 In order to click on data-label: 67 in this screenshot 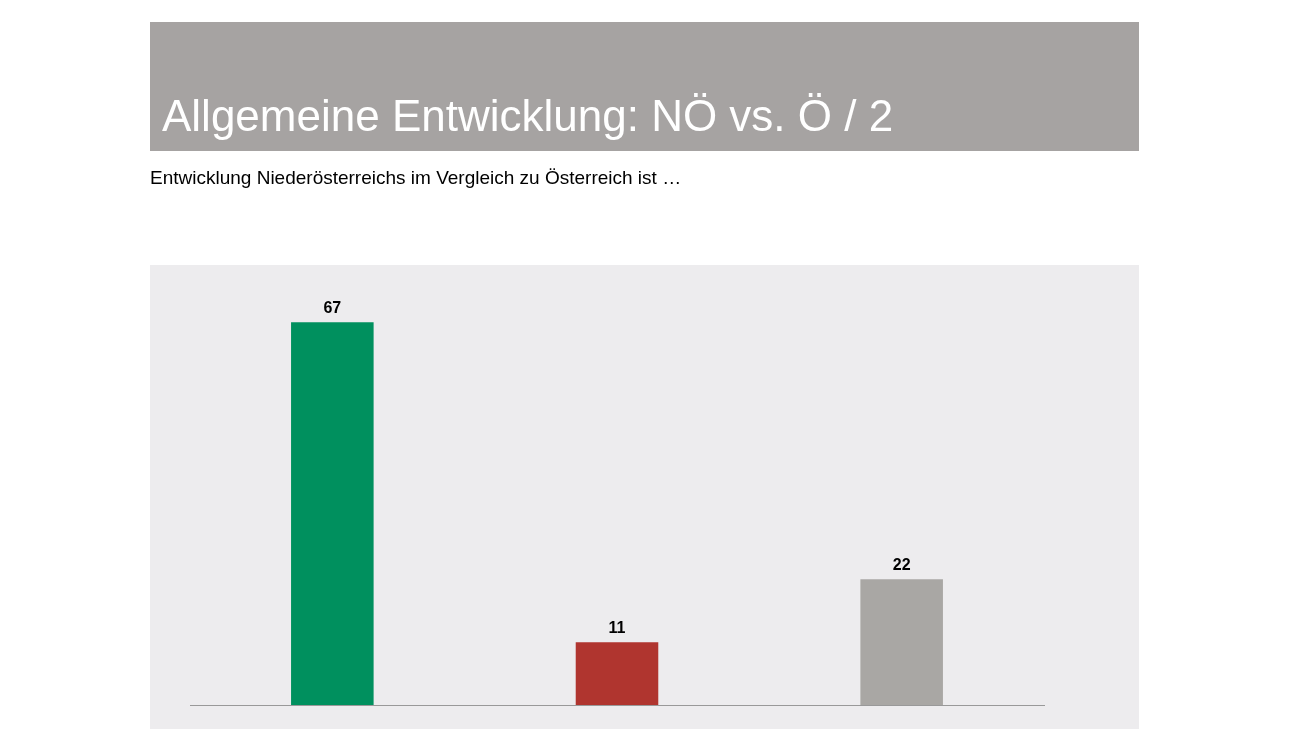, I will do `click(332, 307)`.